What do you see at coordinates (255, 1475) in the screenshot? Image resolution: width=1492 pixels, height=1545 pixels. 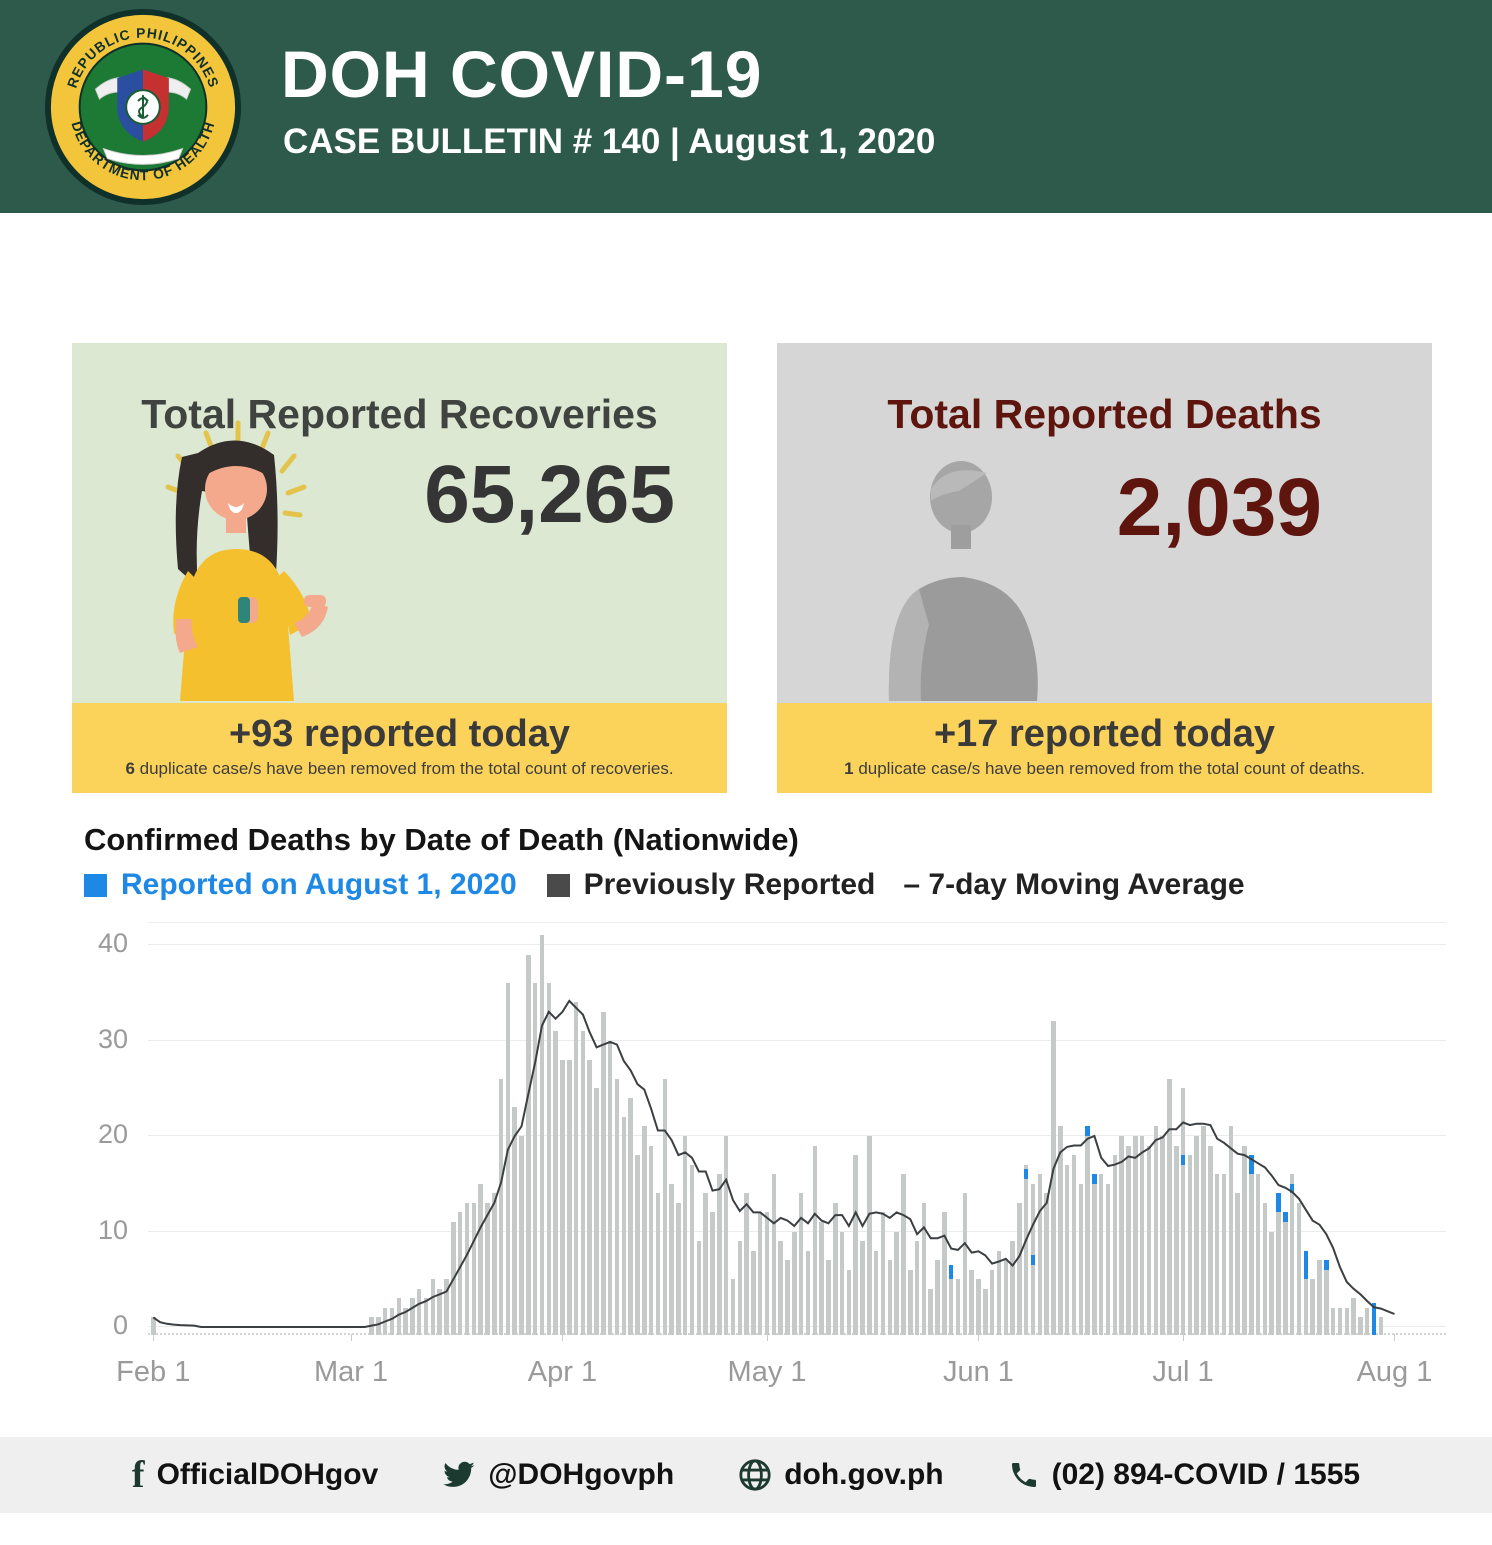 I see `footer-facebook: f OfficialDOHgov` at bounding box center [255, 1475].